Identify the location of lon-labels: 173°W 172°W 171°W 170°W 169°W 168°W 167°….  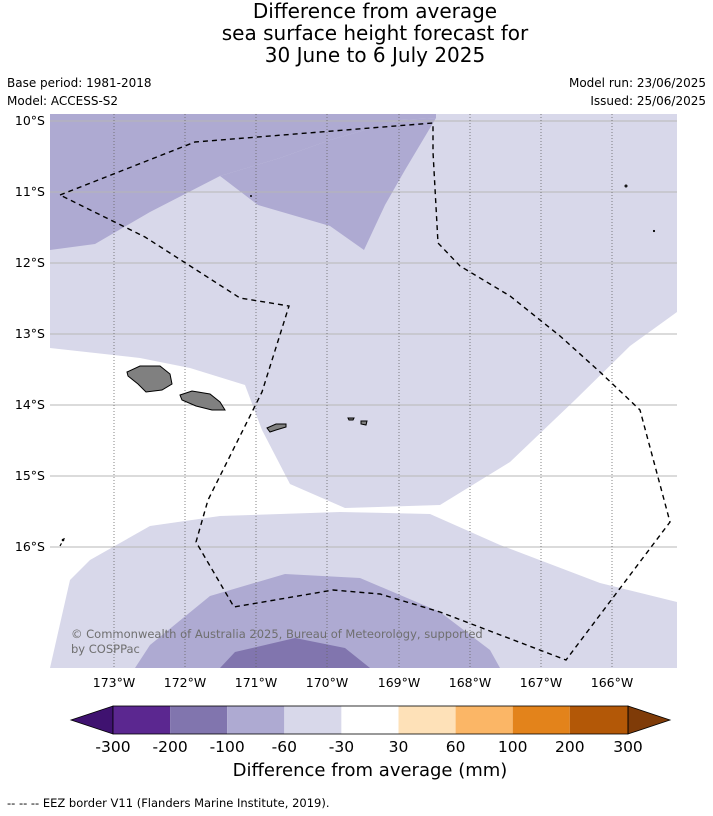
(363, 682).